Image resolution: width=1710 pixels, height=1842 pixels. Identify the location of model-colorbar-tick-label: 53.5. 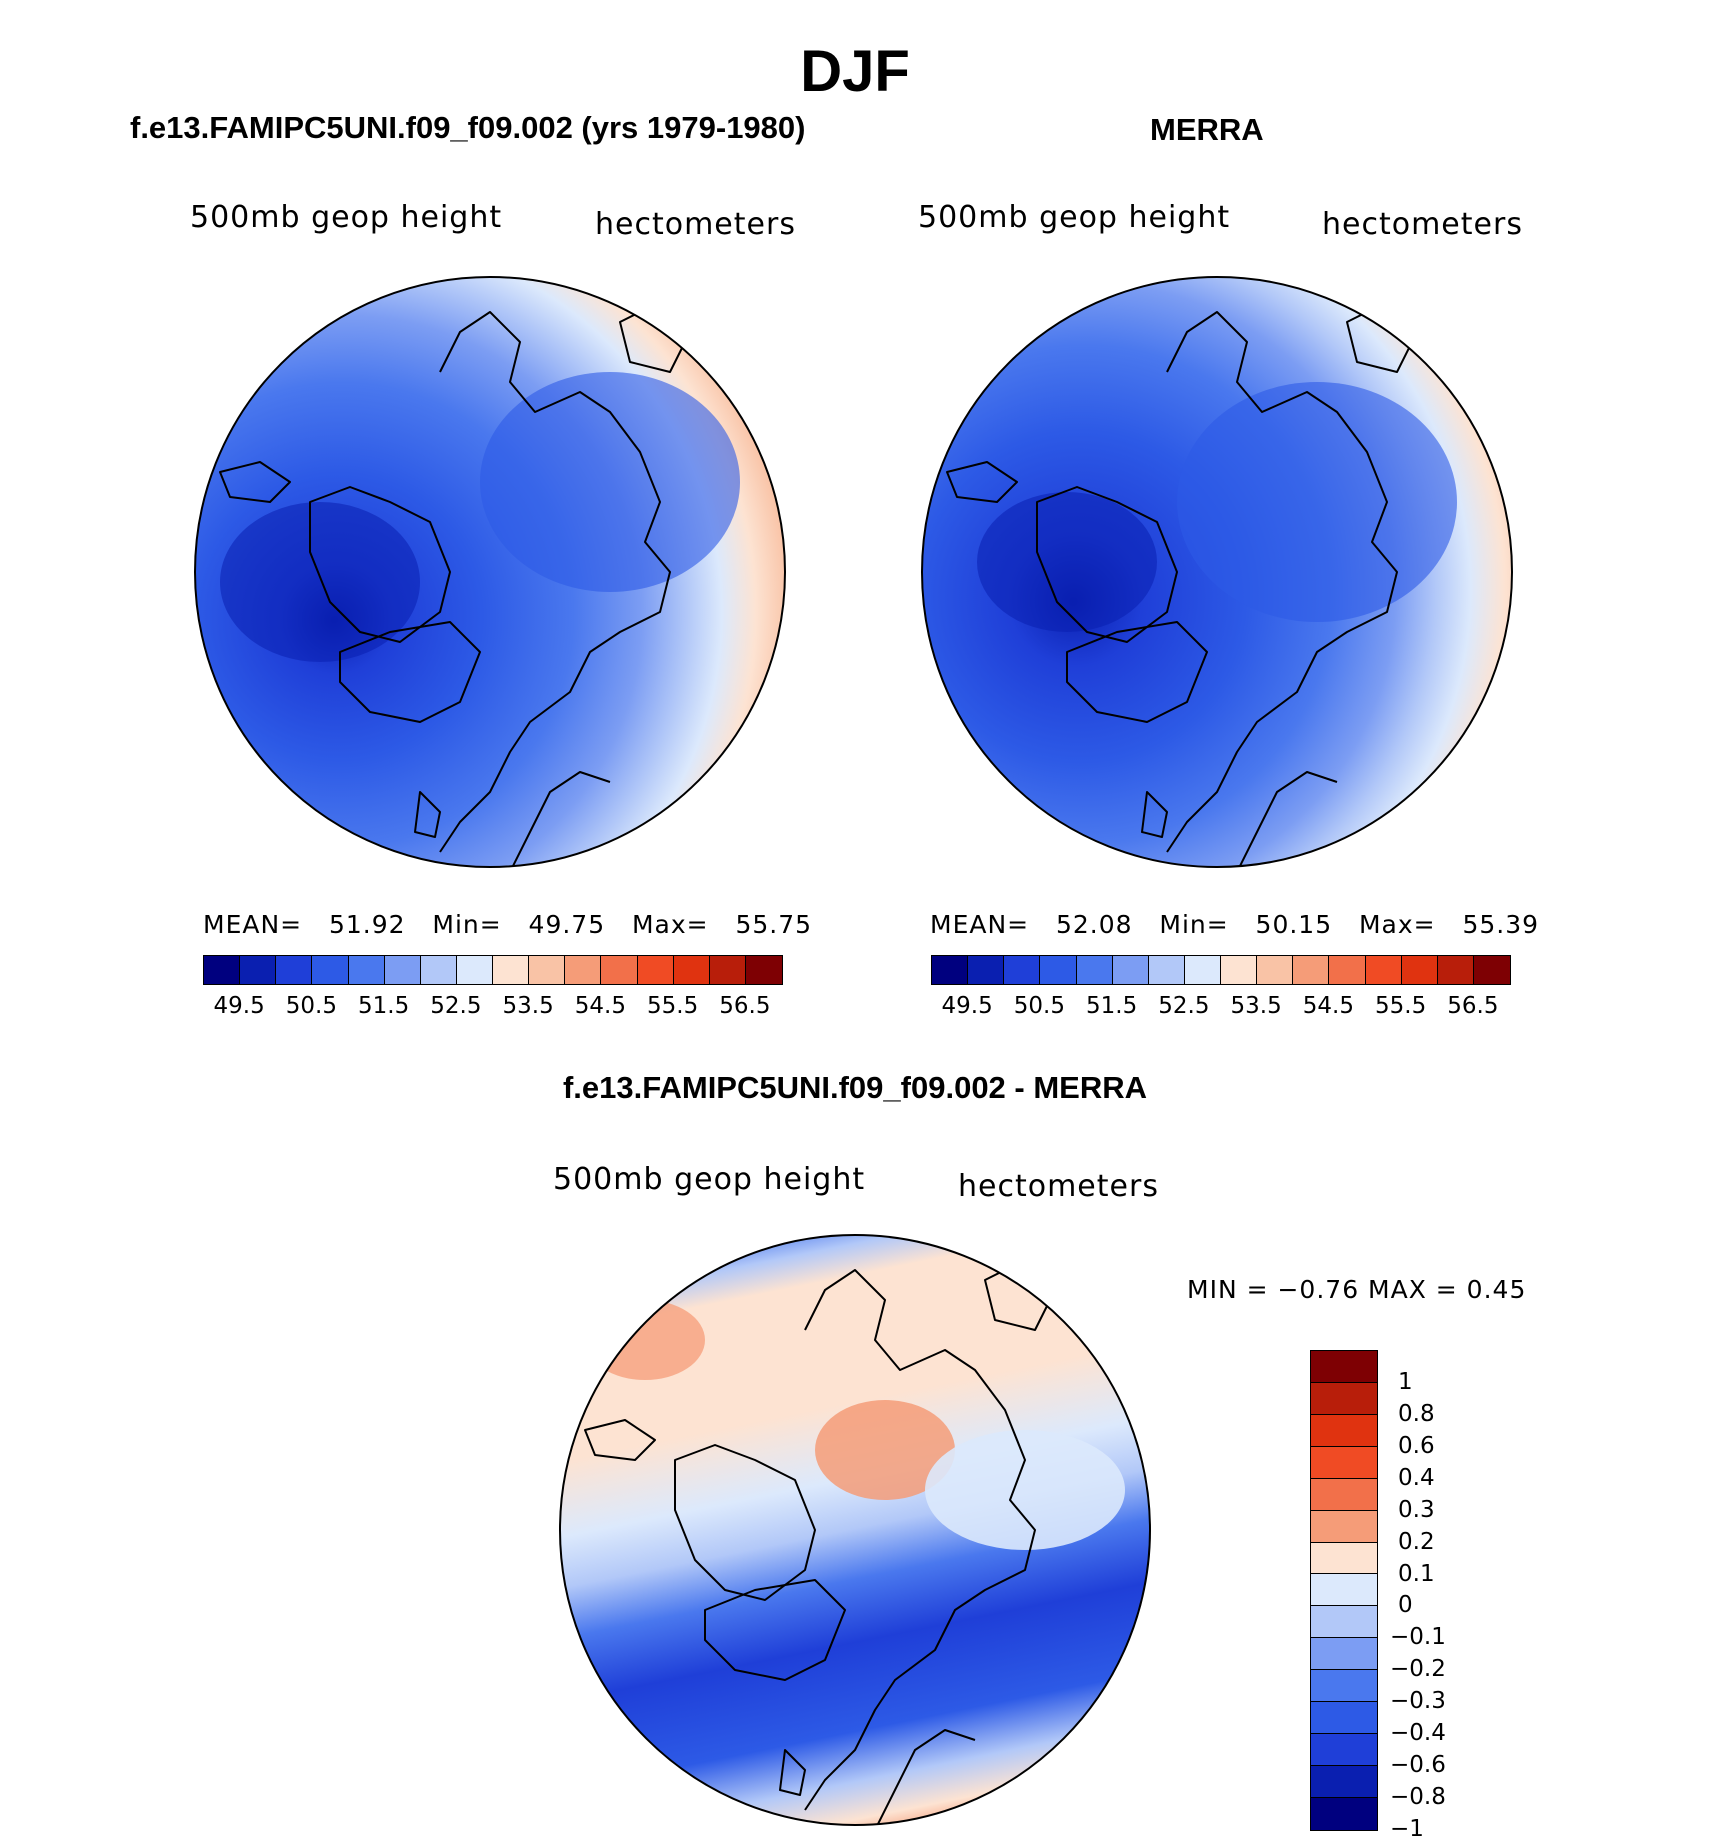
(528, 1006).